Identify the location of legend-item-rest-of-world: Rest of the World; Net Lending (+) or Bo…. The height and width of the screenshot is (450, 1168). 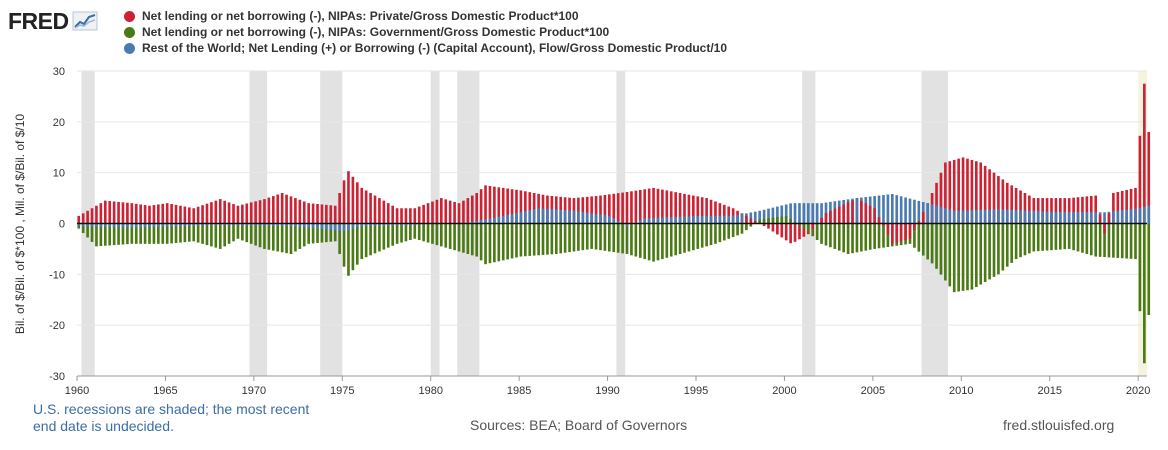
(425, 48).